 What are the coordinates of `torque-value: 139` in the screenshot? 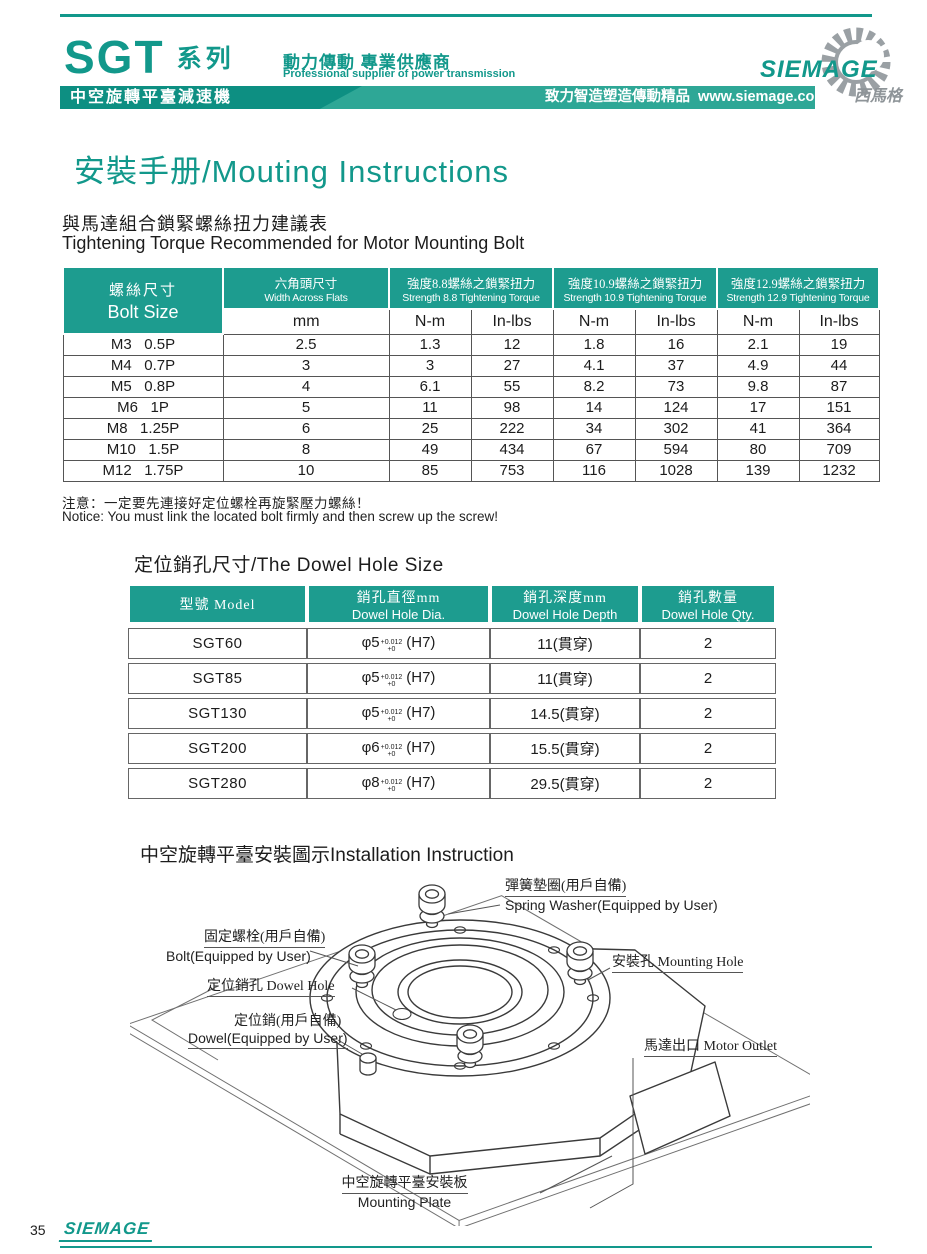 It's located at (758, 470).